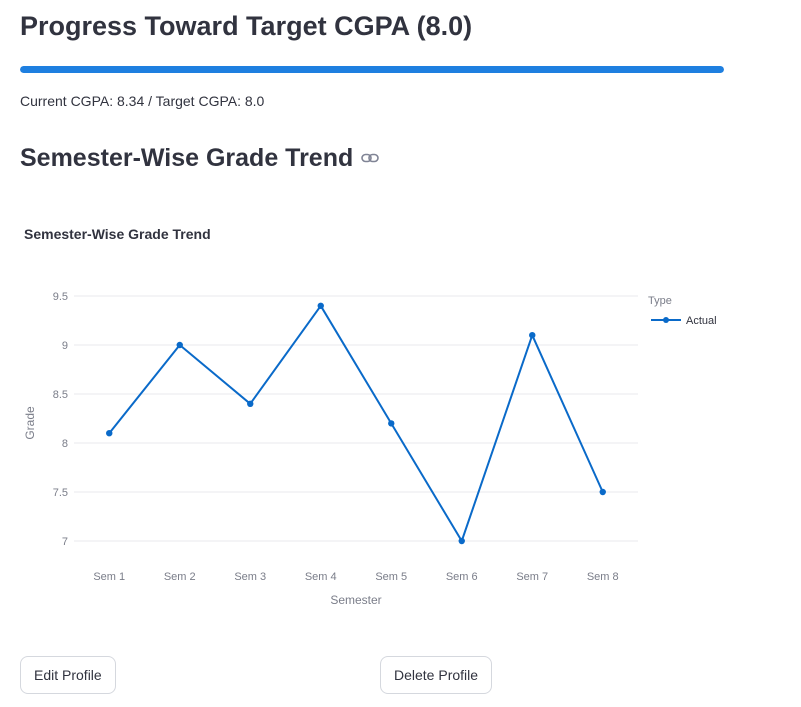 Image resolution: width=801 pixels, height=707 pixels. Describe the element at coordinates (250, 577) in the screenshot. I see `x-tick-label: Sem 3` at that location.